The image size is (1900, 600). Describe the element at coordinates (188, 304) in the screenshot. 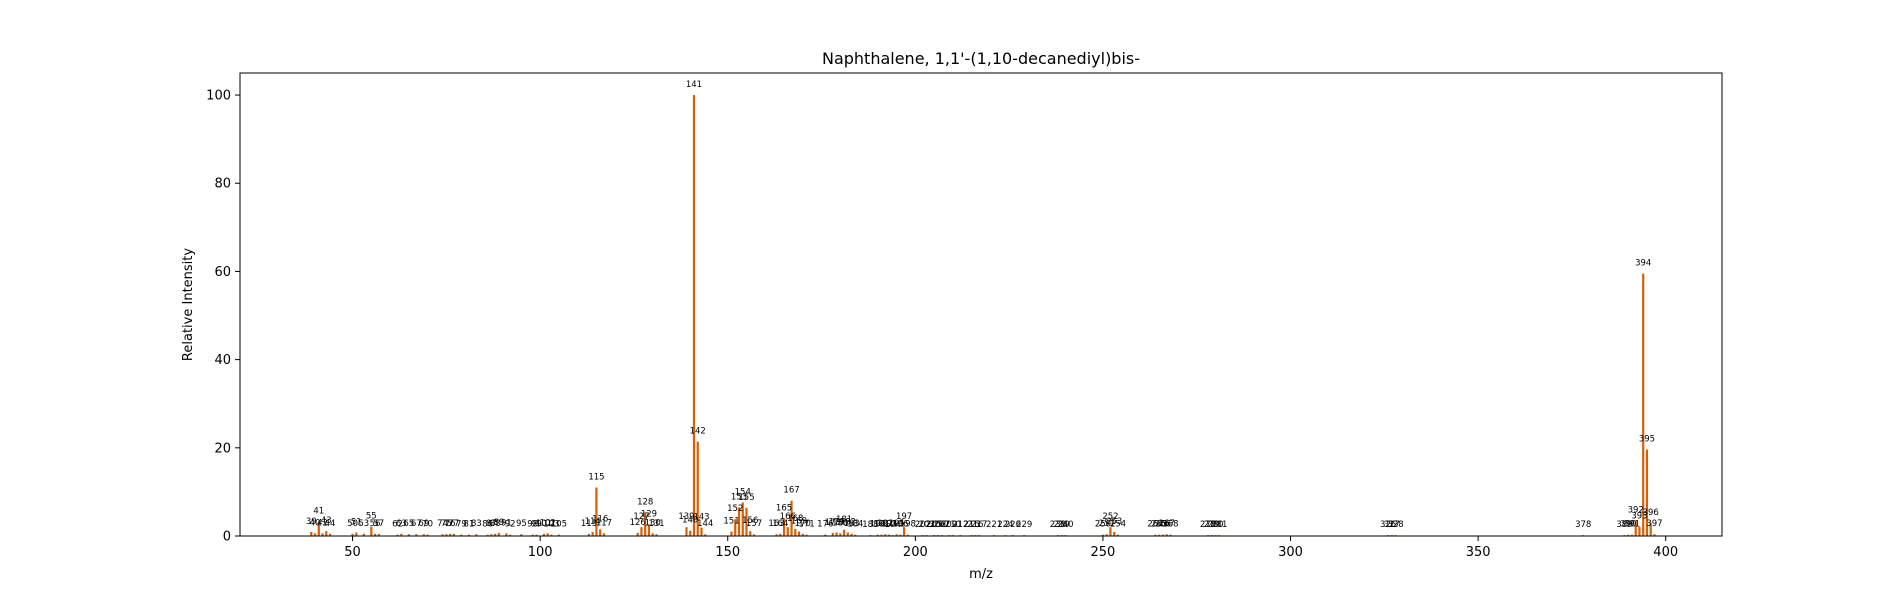

I see `y-axis-label: Relative Intensity` at that location.